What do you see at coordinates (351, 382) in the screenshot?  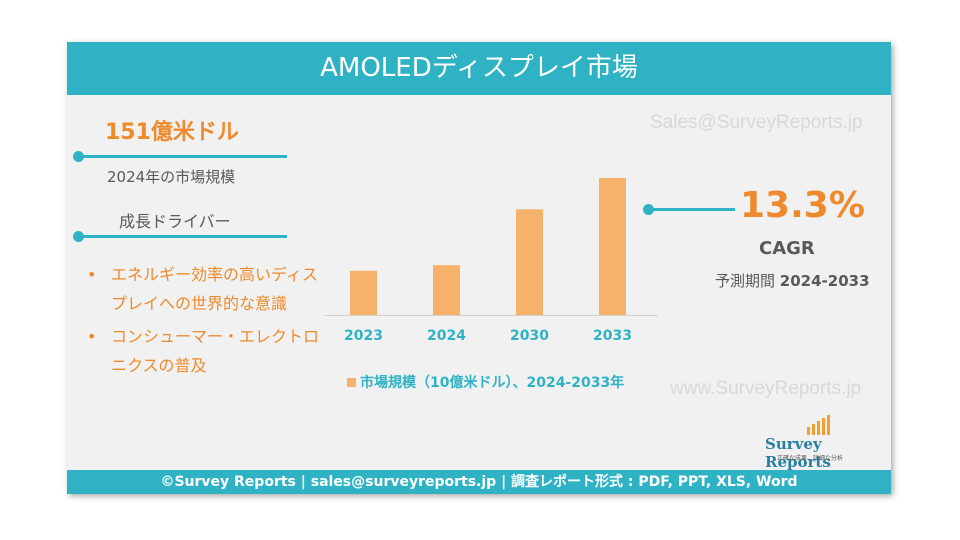 I see `legend-swatch` at bounding box center [351, 382].